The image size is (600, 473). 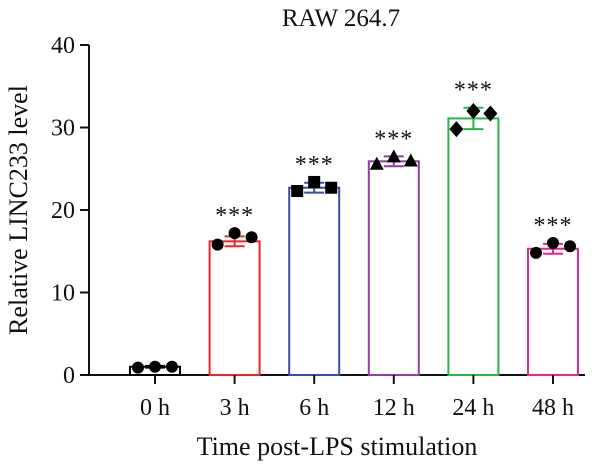 I want to click on y-tick-label: 20, so click(x=63, y=211).